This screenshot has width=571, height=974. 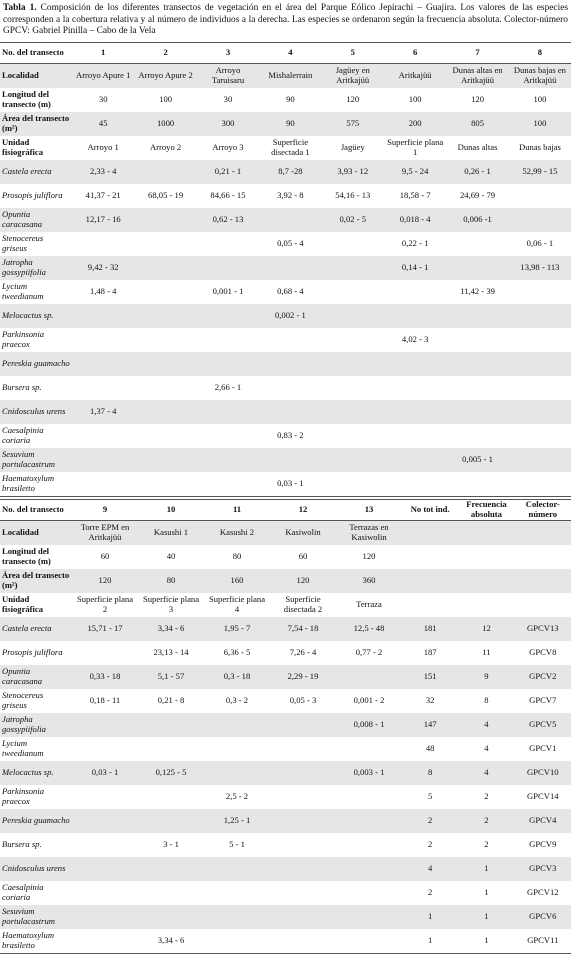 What do you see at coordinates (105, 629) in the screenshot?
I see `cell: 15,71 - 17` at bounding box center [105, 629].